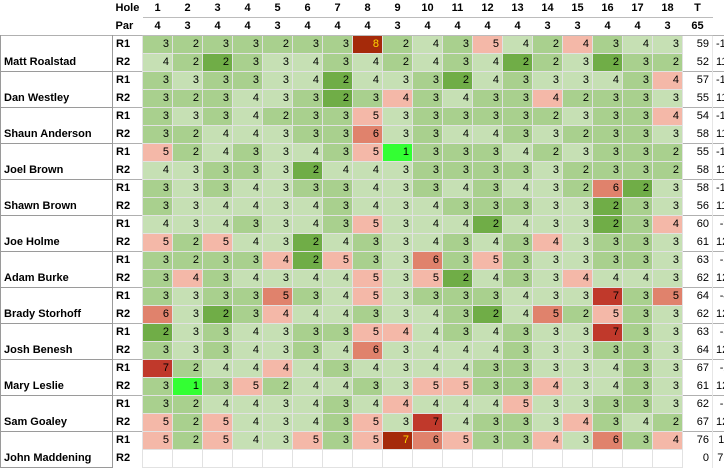 Image resolution: width=724 pixels, height=470 pixels. What do you see at coordinates (457, 9) in the screenshot?
I see `hole-number: 11` at bounding box center [457, 9].